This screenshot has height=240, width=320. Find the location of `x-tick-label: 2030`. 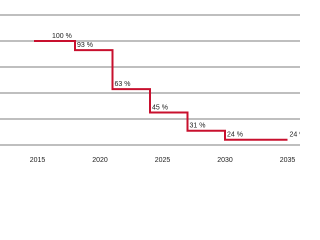

x-tick-label: 2030 is located at coordinates (225, 160).